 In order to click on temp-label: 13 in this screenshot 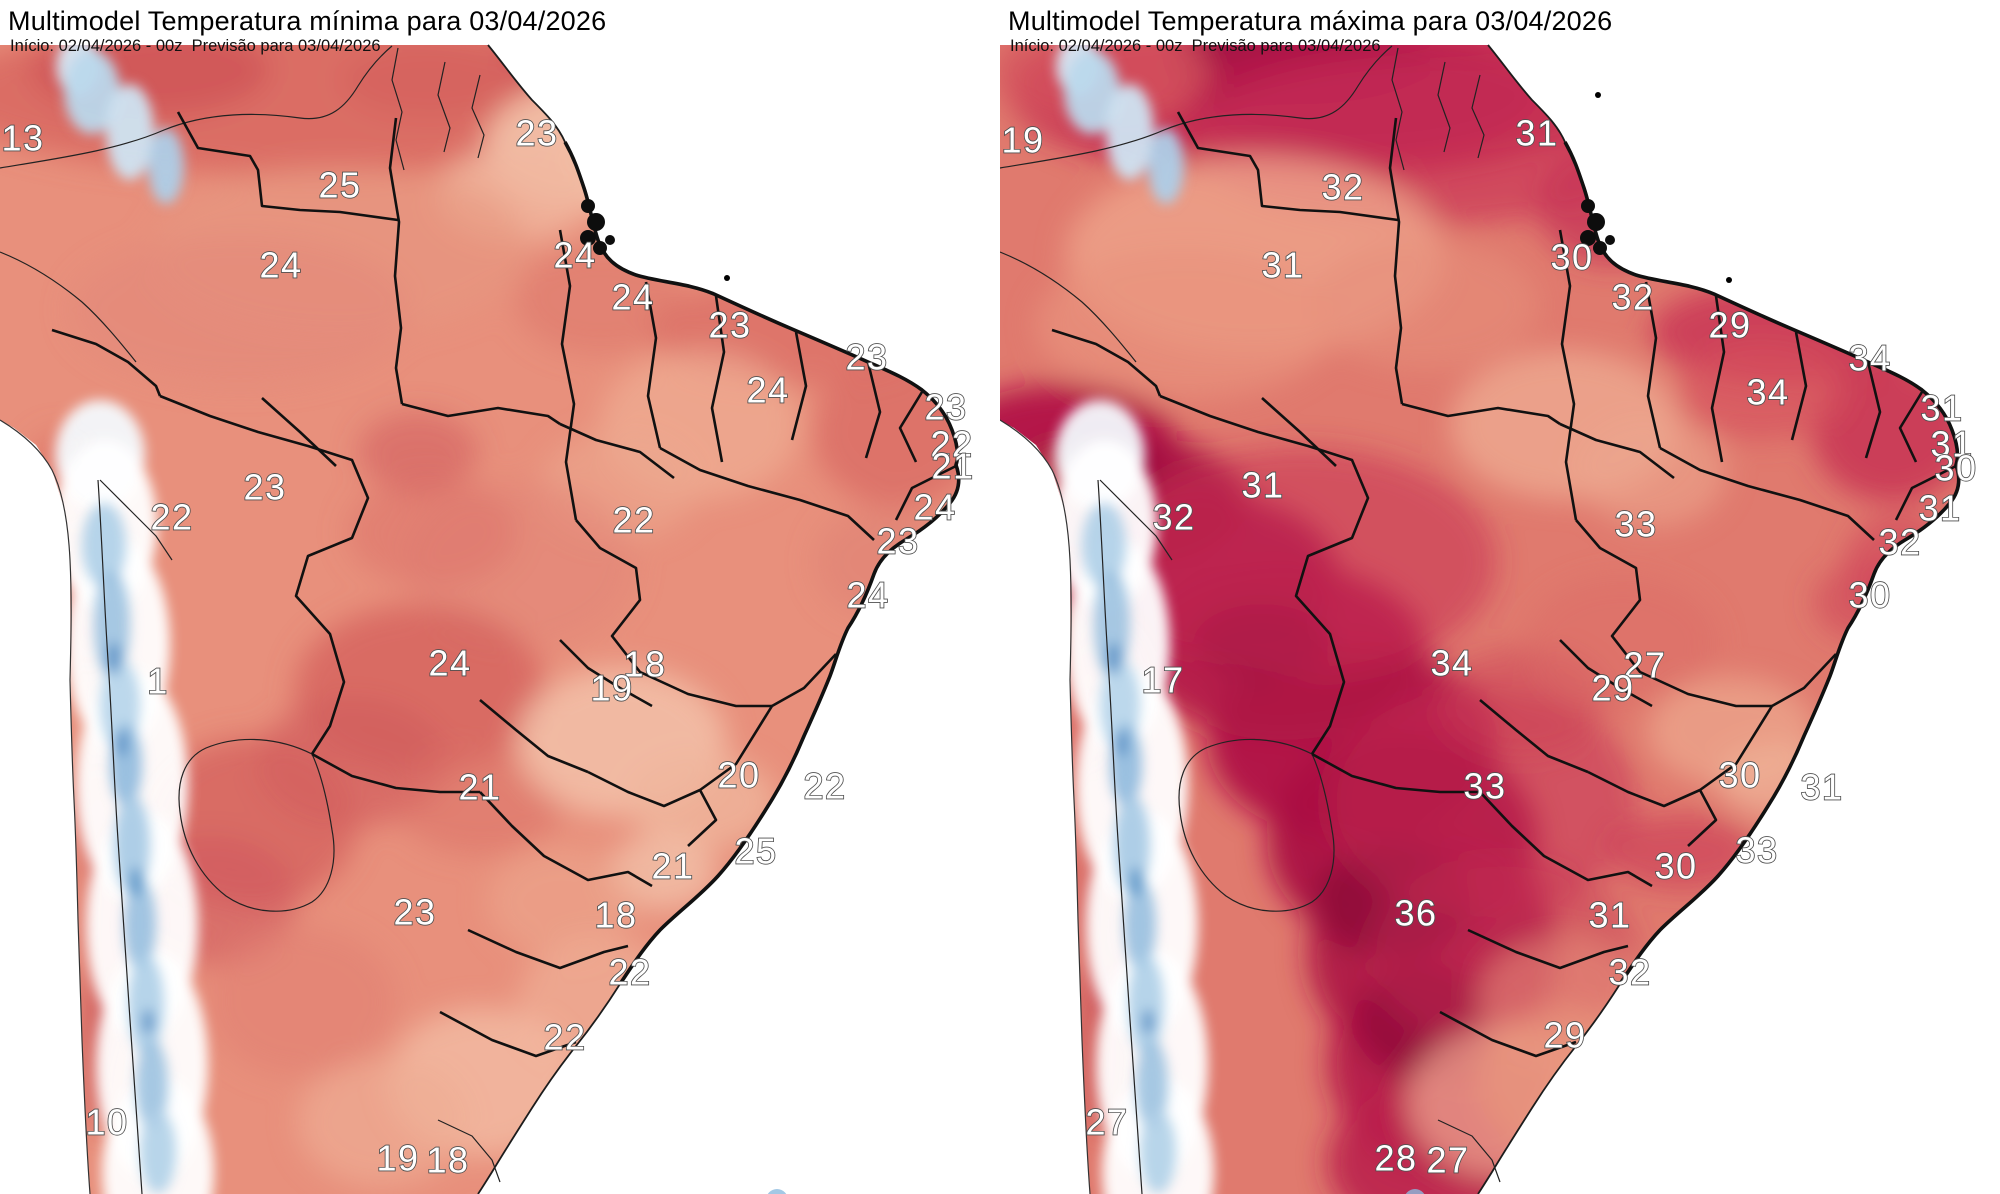, I will do `click(22, 138)`.